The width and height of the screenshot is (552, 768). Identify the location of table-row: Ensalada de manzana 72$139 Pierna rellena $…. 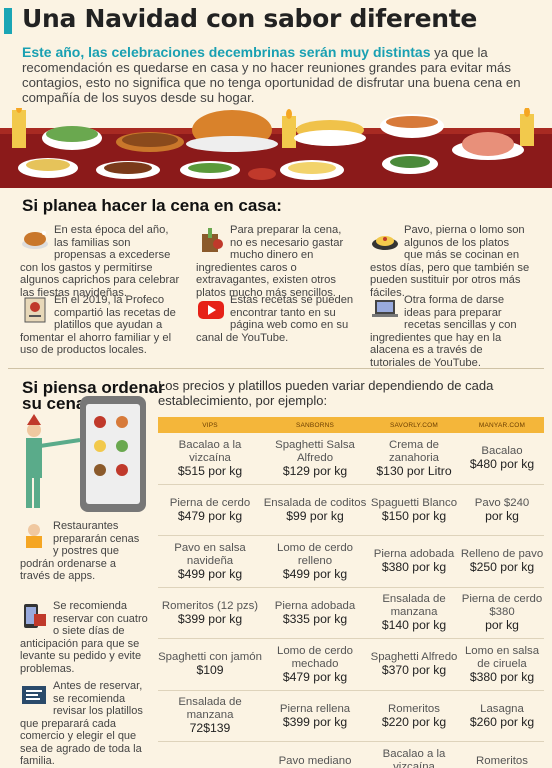
(351, 716).